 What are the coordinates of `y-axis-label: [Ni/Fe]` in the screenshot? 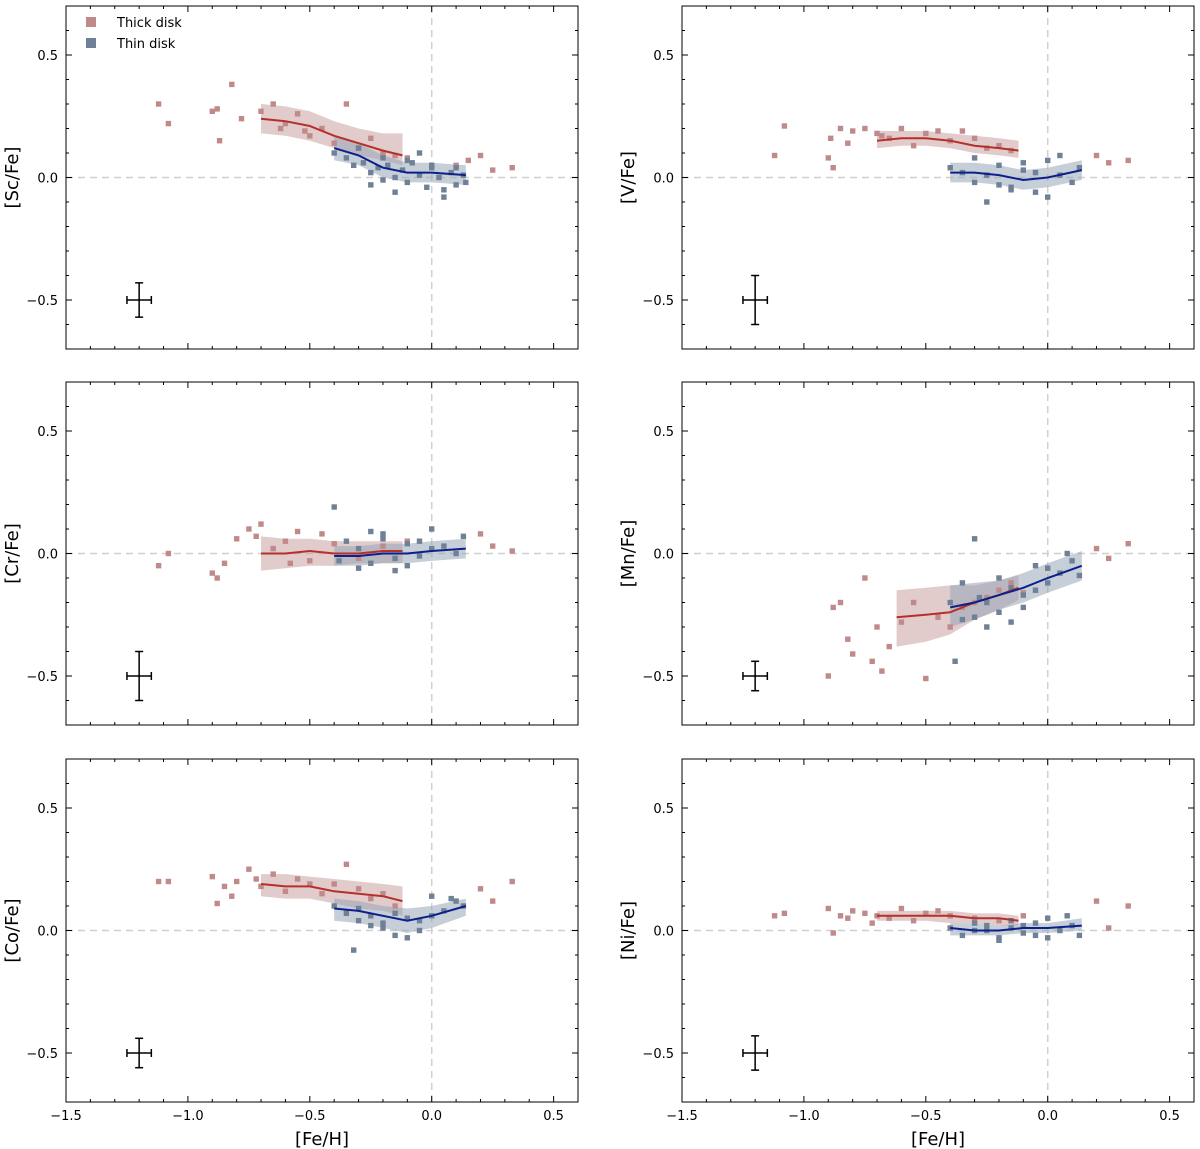 It's located at (628, 930).